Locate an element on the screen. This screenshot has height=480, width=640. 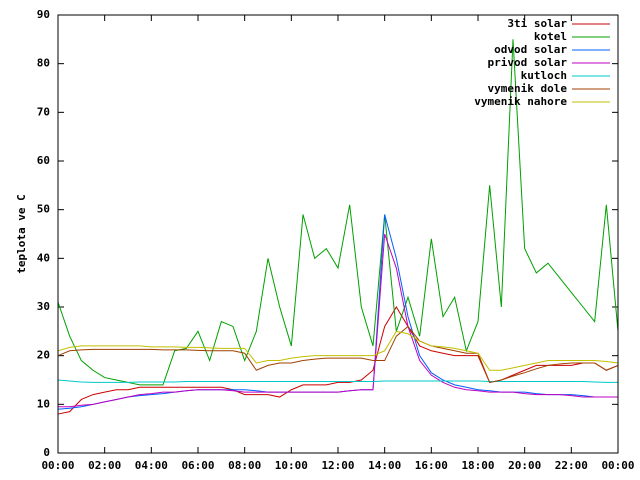
legend-label: vymenik dole is located at coordinates (528, 88).